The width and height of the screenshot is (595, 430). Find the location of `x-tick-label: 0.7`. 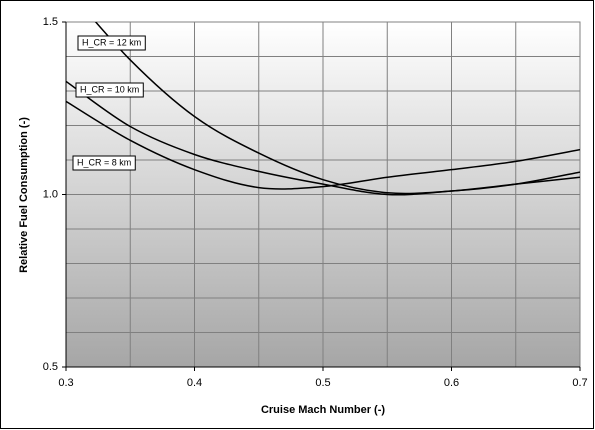

x-tick-label: 0.7 is located at coordinates (579, 383).